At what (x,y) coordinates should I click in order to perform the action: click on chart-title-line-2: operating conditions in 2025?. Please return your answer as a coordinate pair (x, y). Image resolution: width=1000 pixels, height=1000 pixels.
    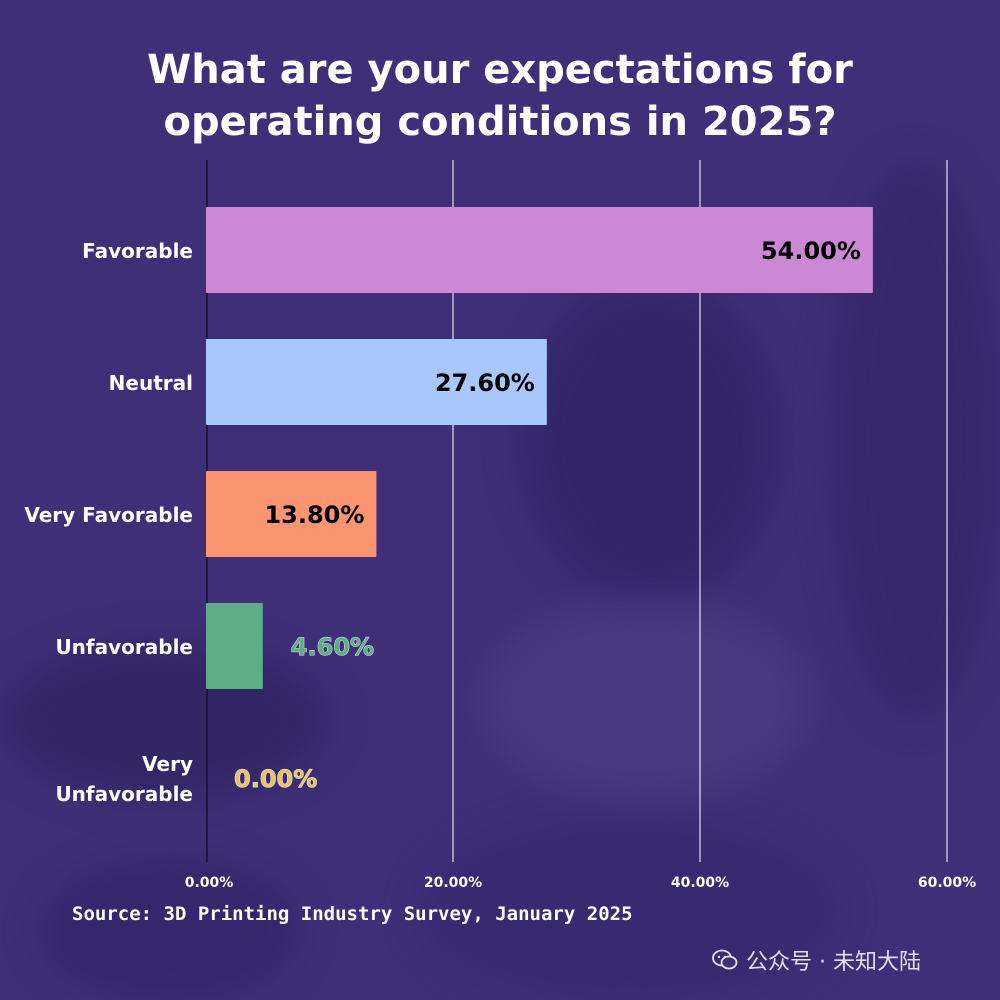
    Looking at the image, I should click on (500, 122).